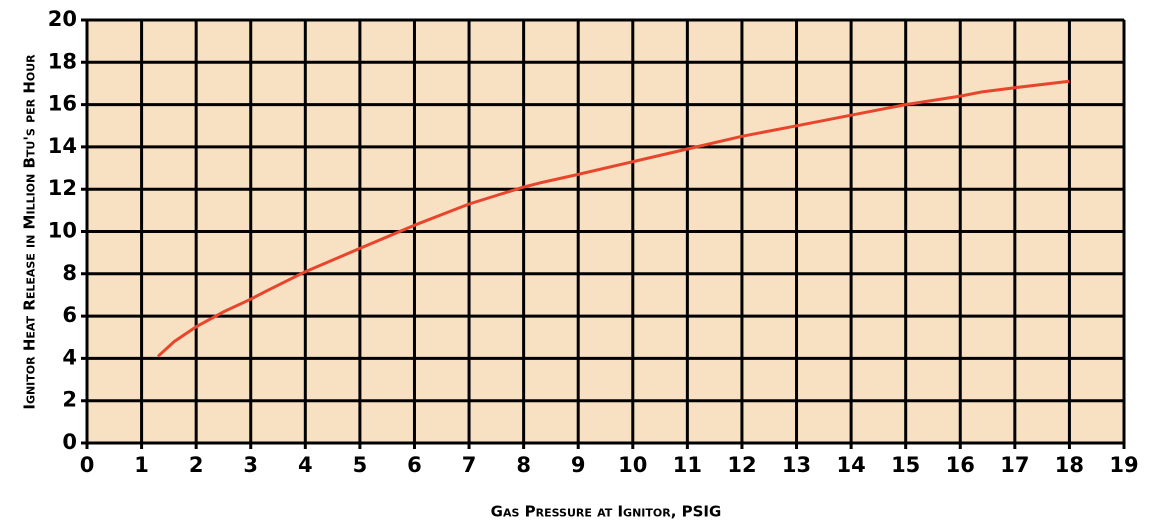  What do you see at coordinates (1123, 465) in the screenshot?
I see `x-tick-label: 19` at bounding box center [1123, 465].